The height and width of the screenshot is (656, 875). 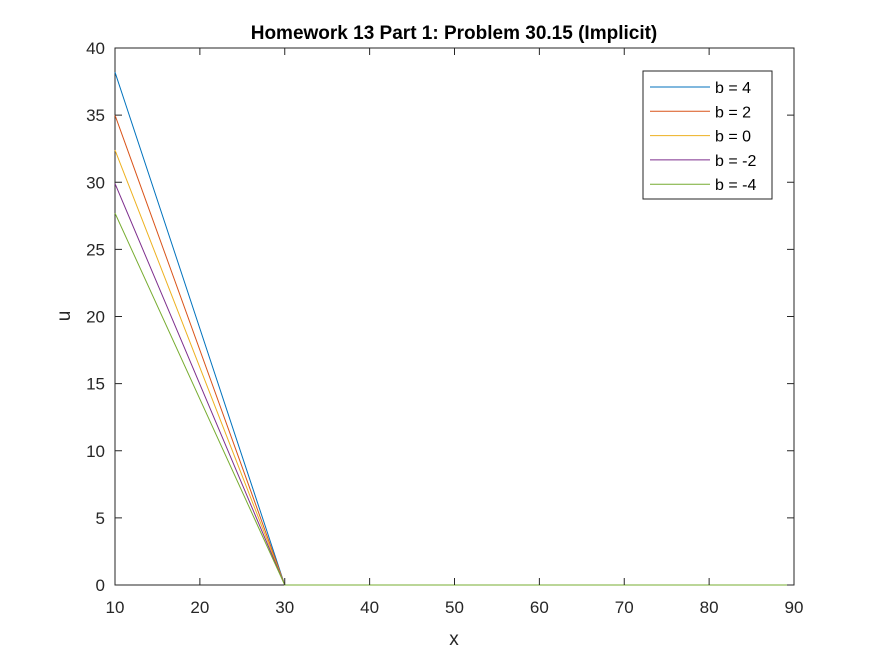 What do you see at coordinates (733, 112) in the screenshot?
I see `legend-label: b = 2` at bounding box center [733, 112].